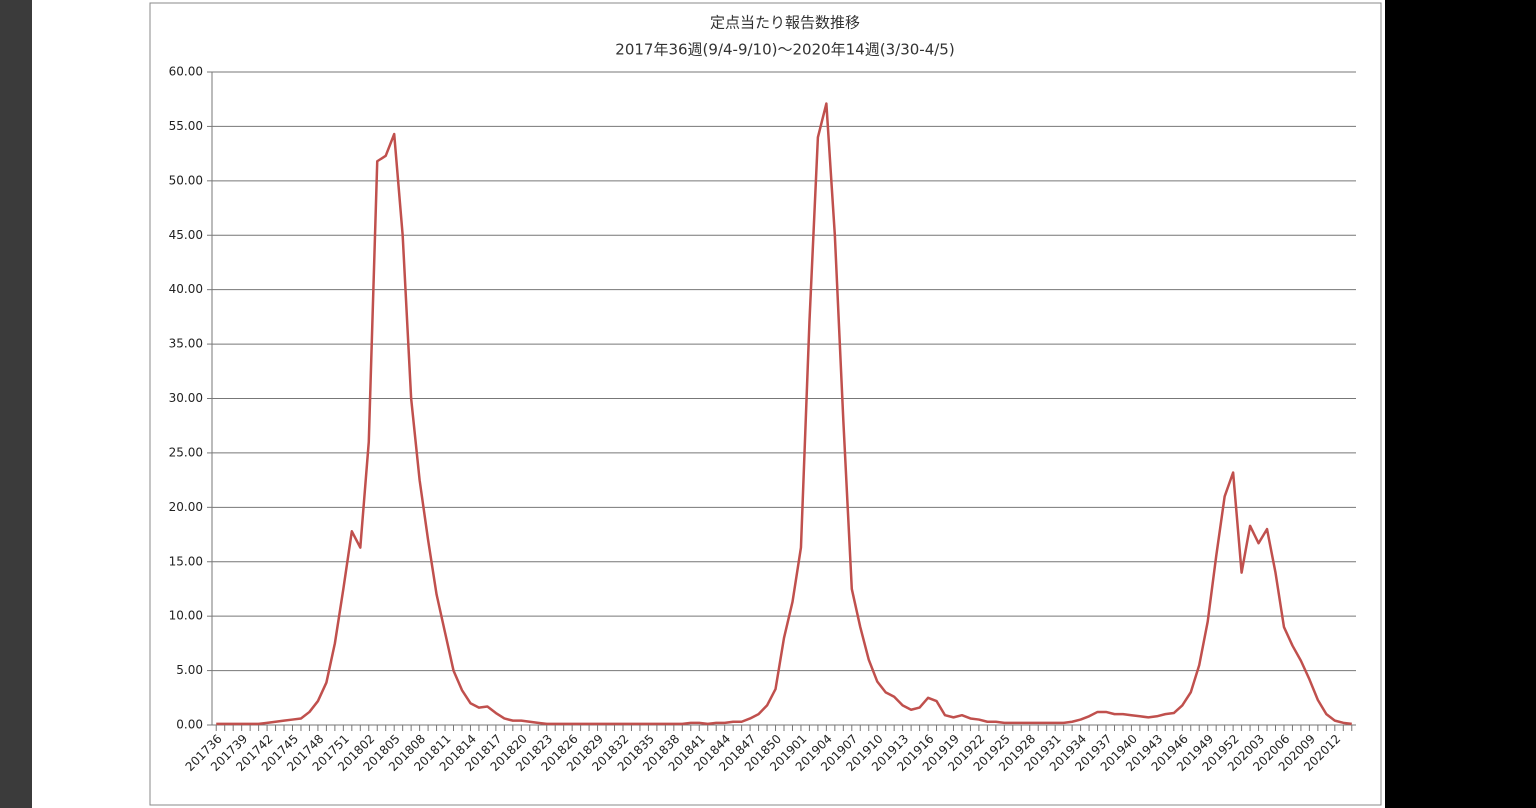  I want to click on y-tick-label: 30.00, so click(186, 398).